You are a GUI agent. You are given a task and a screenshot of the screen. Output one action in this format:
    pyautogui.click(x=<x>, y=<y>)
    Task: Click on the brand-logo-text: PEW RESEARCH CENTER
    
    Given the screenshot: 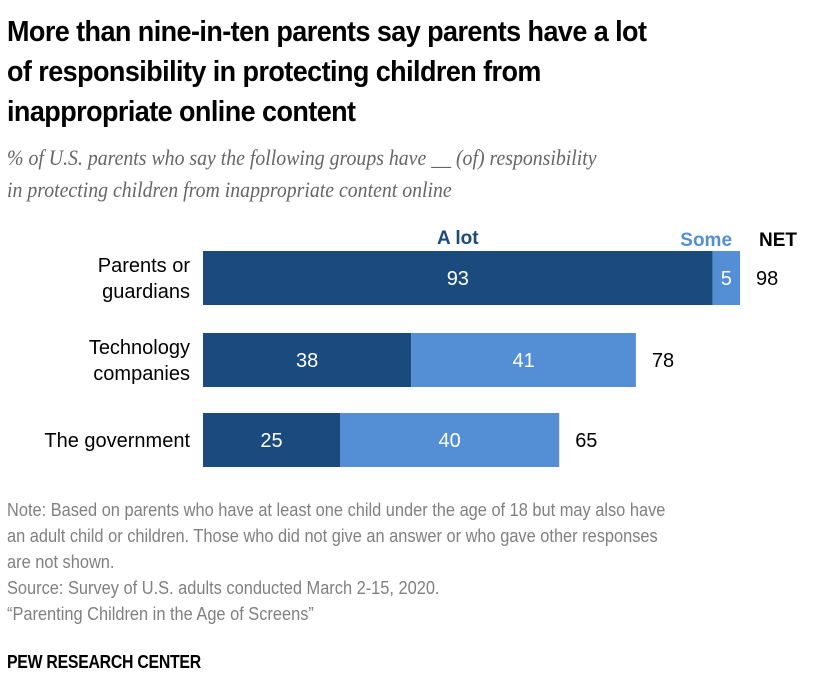 What is the action you would take?
    pyautogui.click(x=104, y=662)
    